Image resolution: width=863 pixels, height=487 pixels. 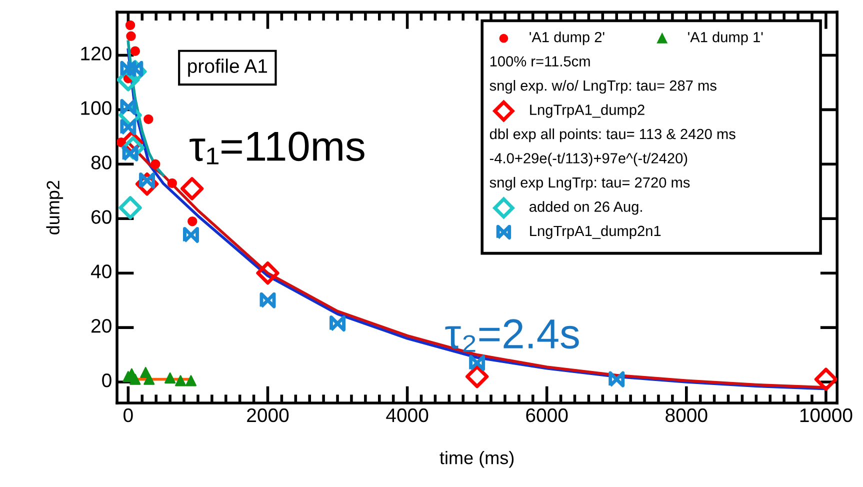 I want to click on annotation: profile A1, so click(x=227, y=67).